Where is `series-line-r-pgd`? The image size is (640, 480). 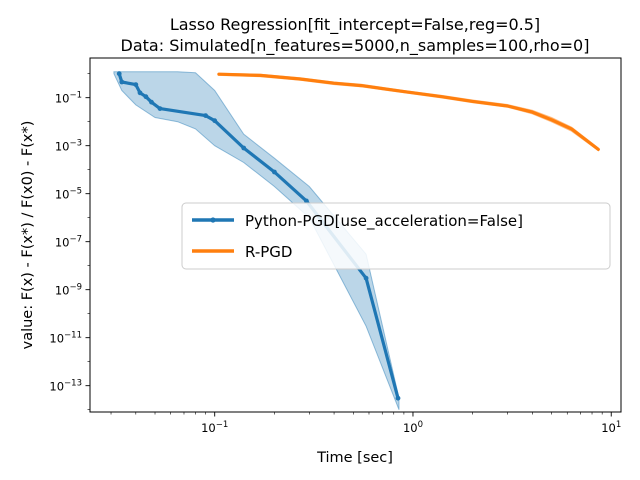 series-line-r-pgd is located at coordinates (408, 111).